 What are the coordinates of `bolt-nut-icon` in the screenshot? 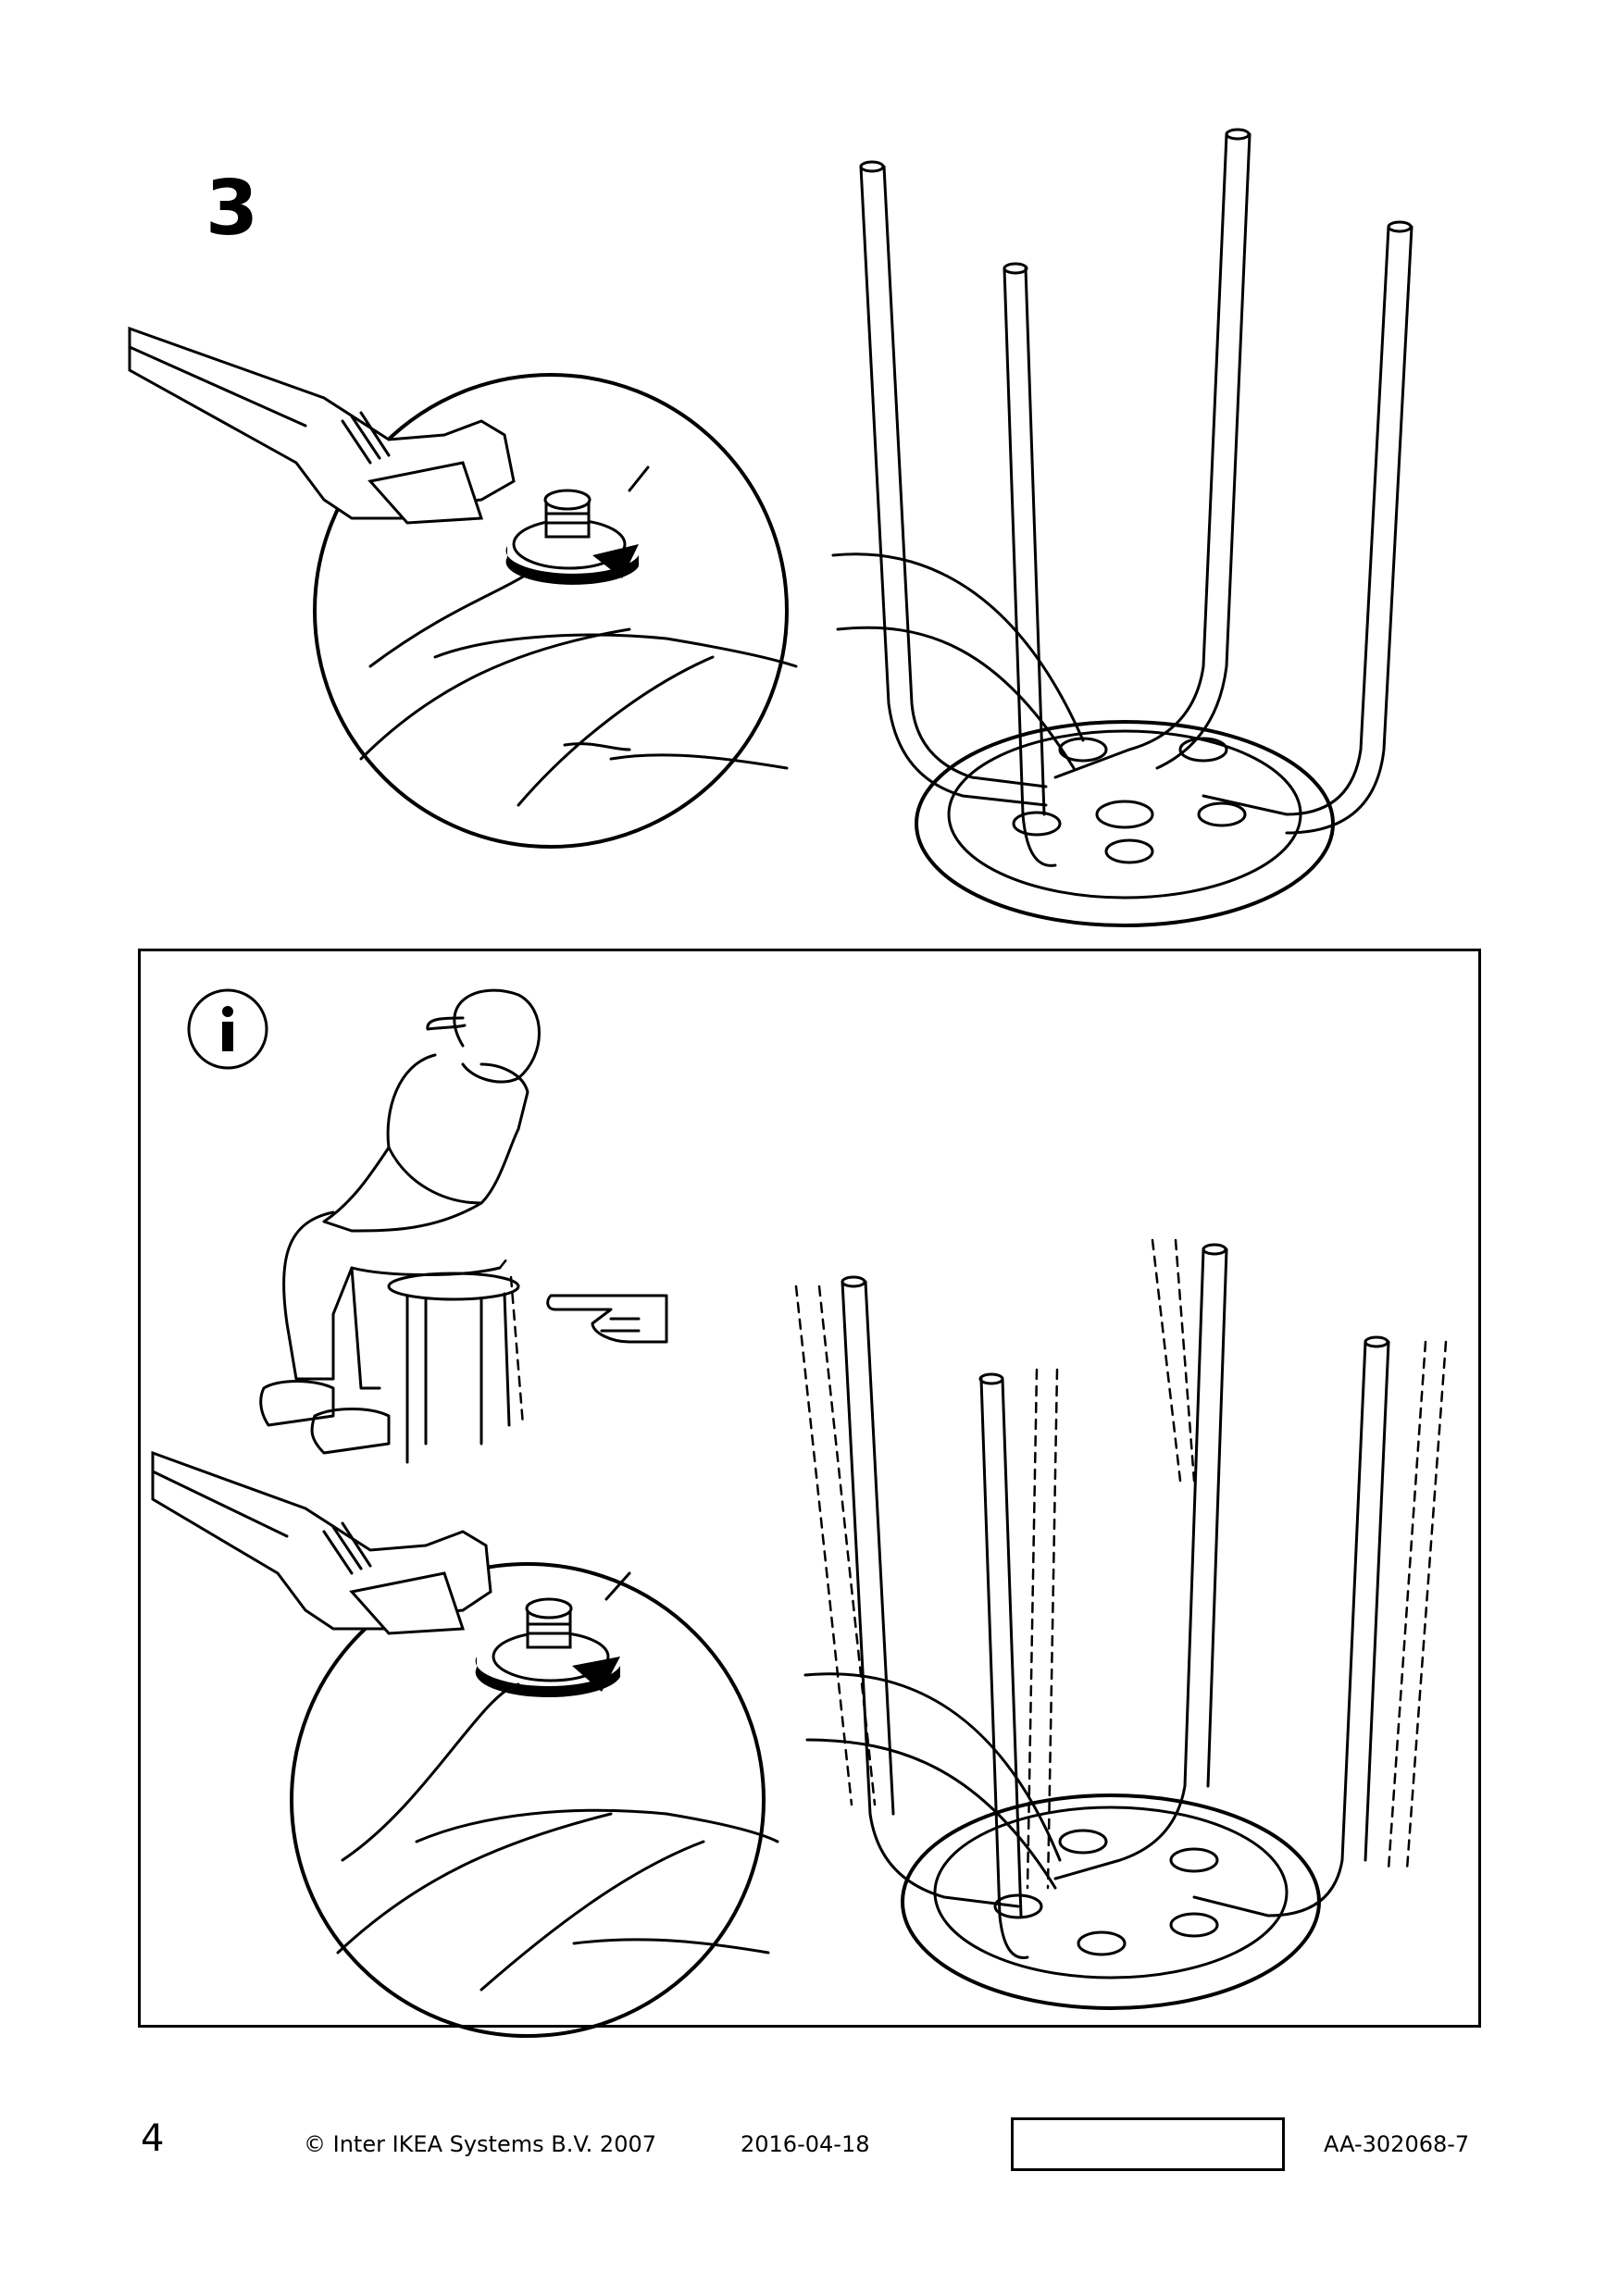 It's located at (577, 525).